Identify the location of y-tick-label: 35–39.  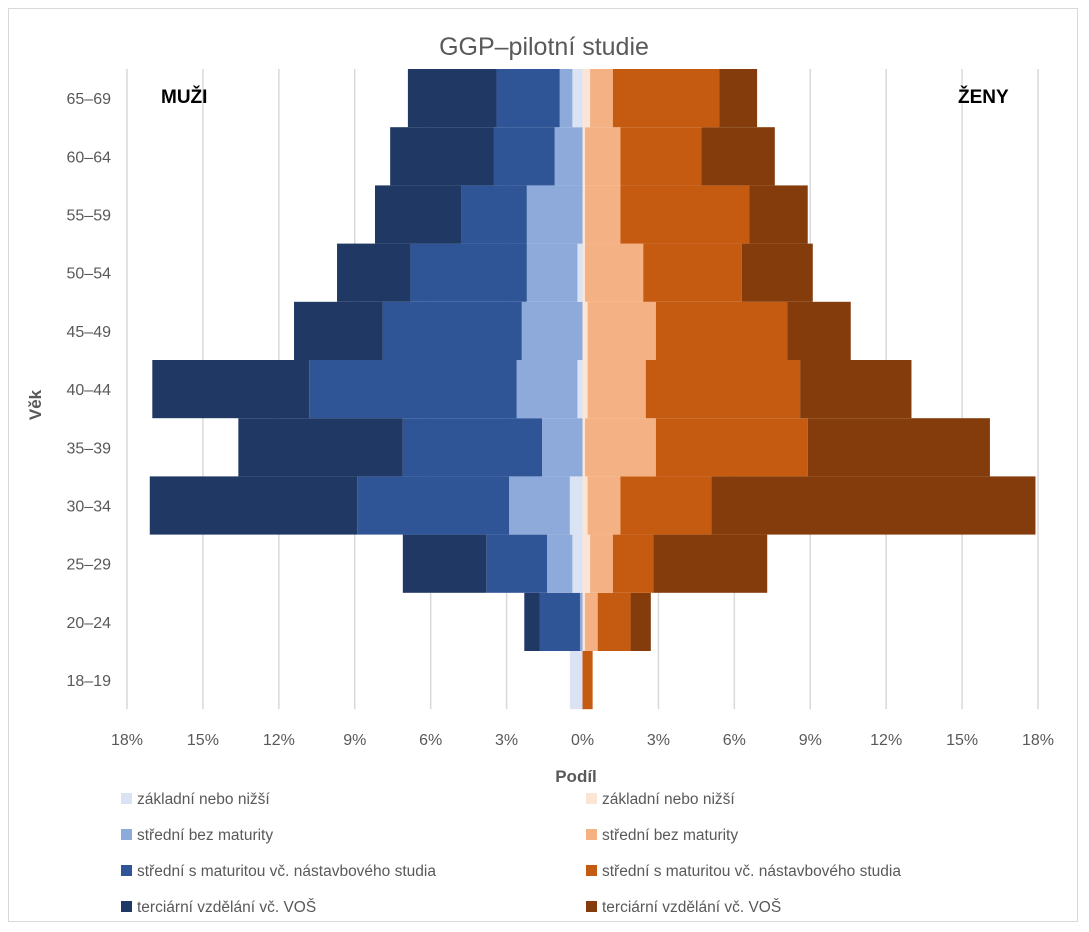
(89, 448).